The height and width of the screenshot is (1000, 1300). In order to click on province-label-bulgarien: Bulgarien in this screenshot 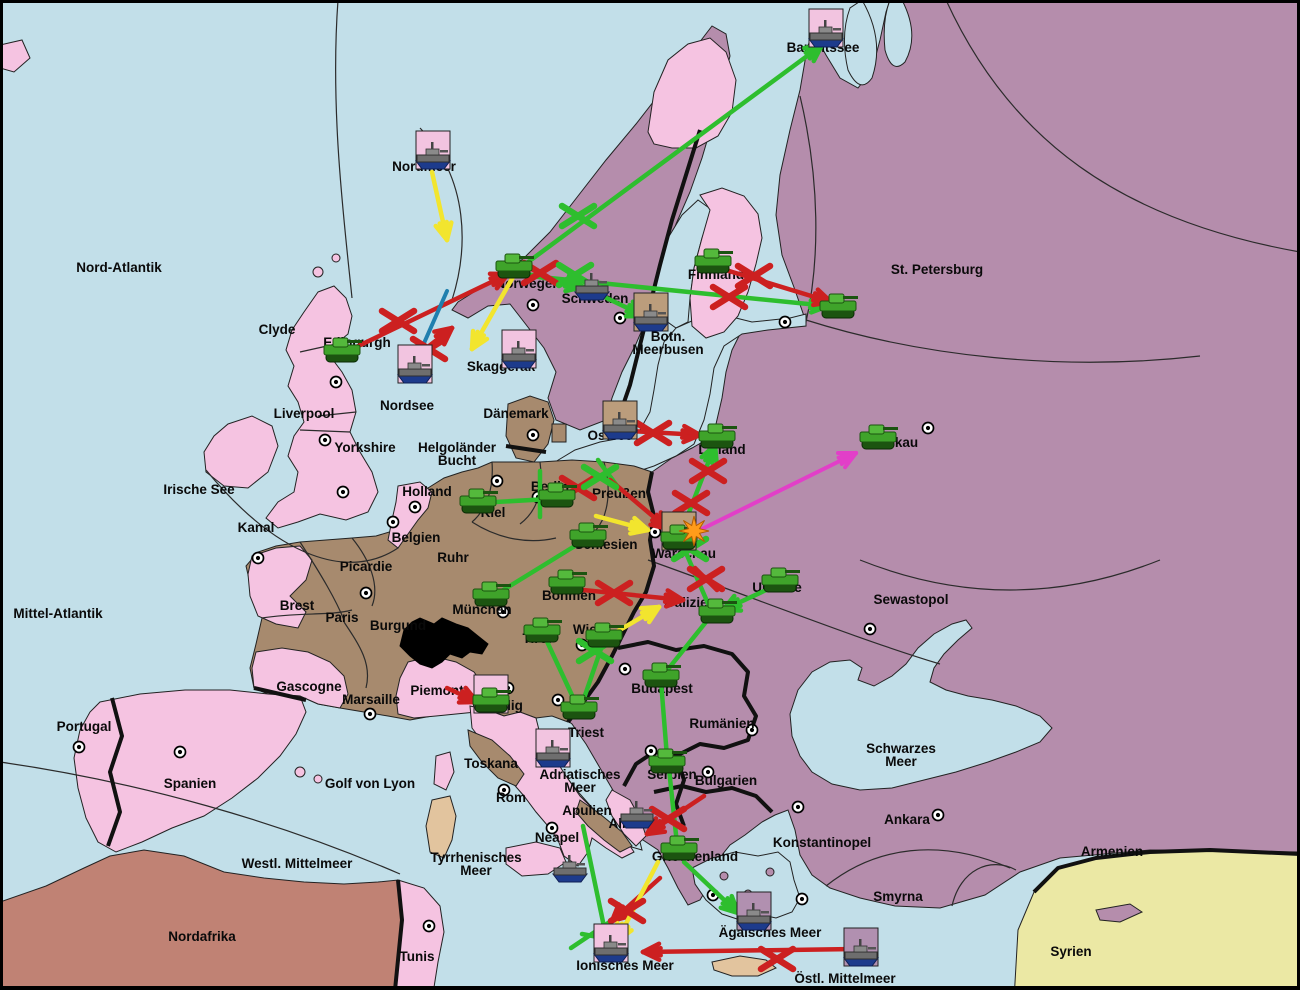, I will do `click(726, 780)`.